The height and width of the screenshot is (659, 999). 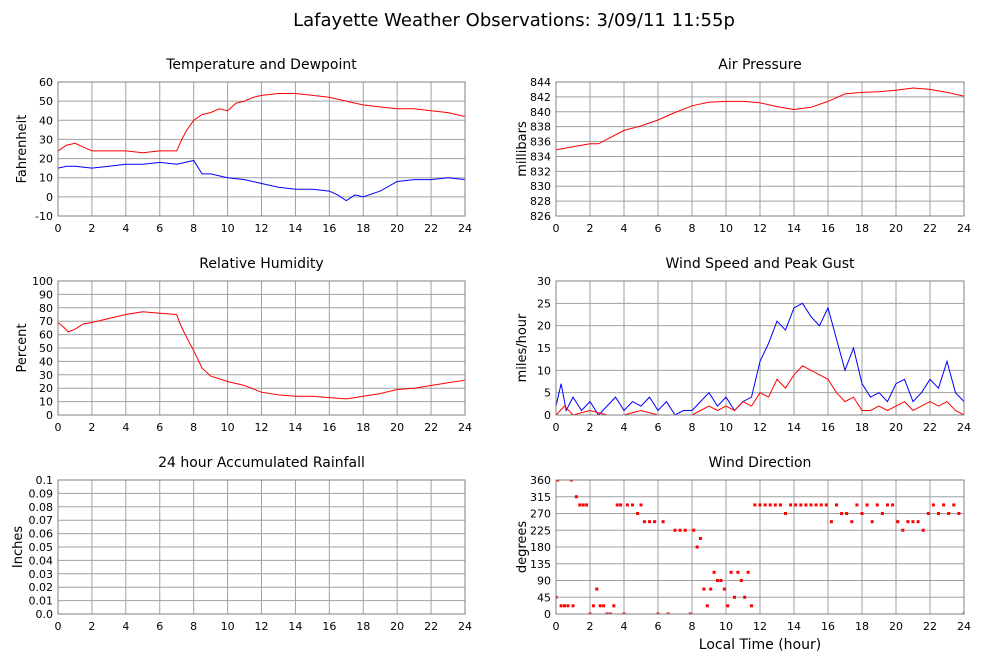 What do you see at coordinates (556, 626) in the screenshot?
I see `wind-direction-xtick-label: 0` at bounding box center [556, 626].